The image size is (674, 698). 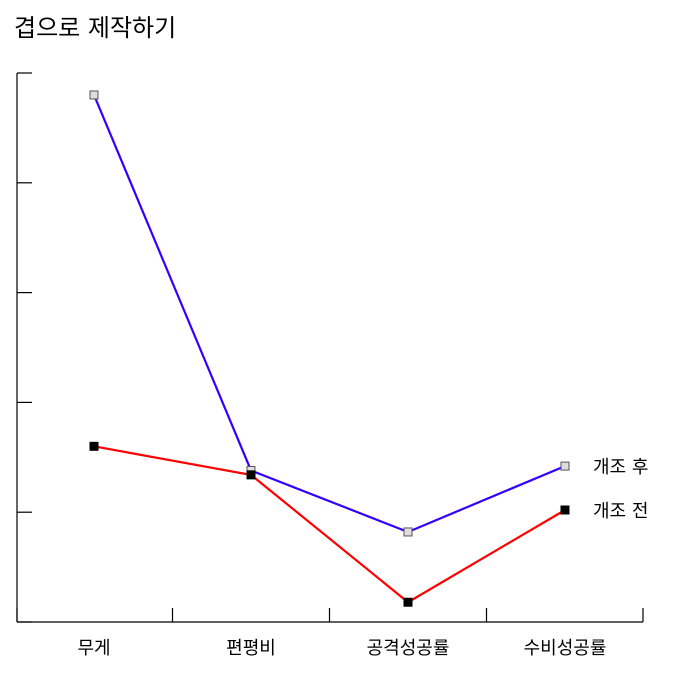 I want to click on chart-title: 겹으로 제작하기, so click(x=95, y=28).